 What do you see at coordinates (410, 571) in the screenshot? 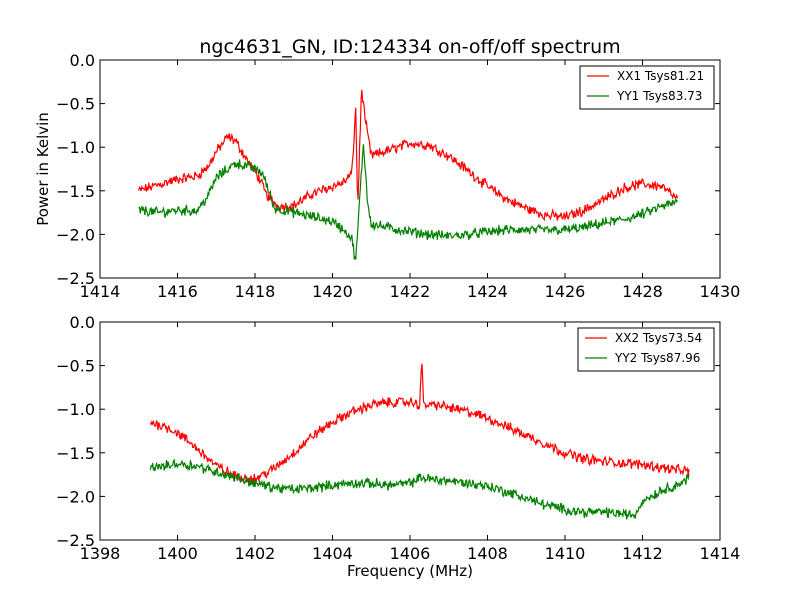
I see `x-axis-label: Frequency (MHz)` at bounding box center [410, 571].